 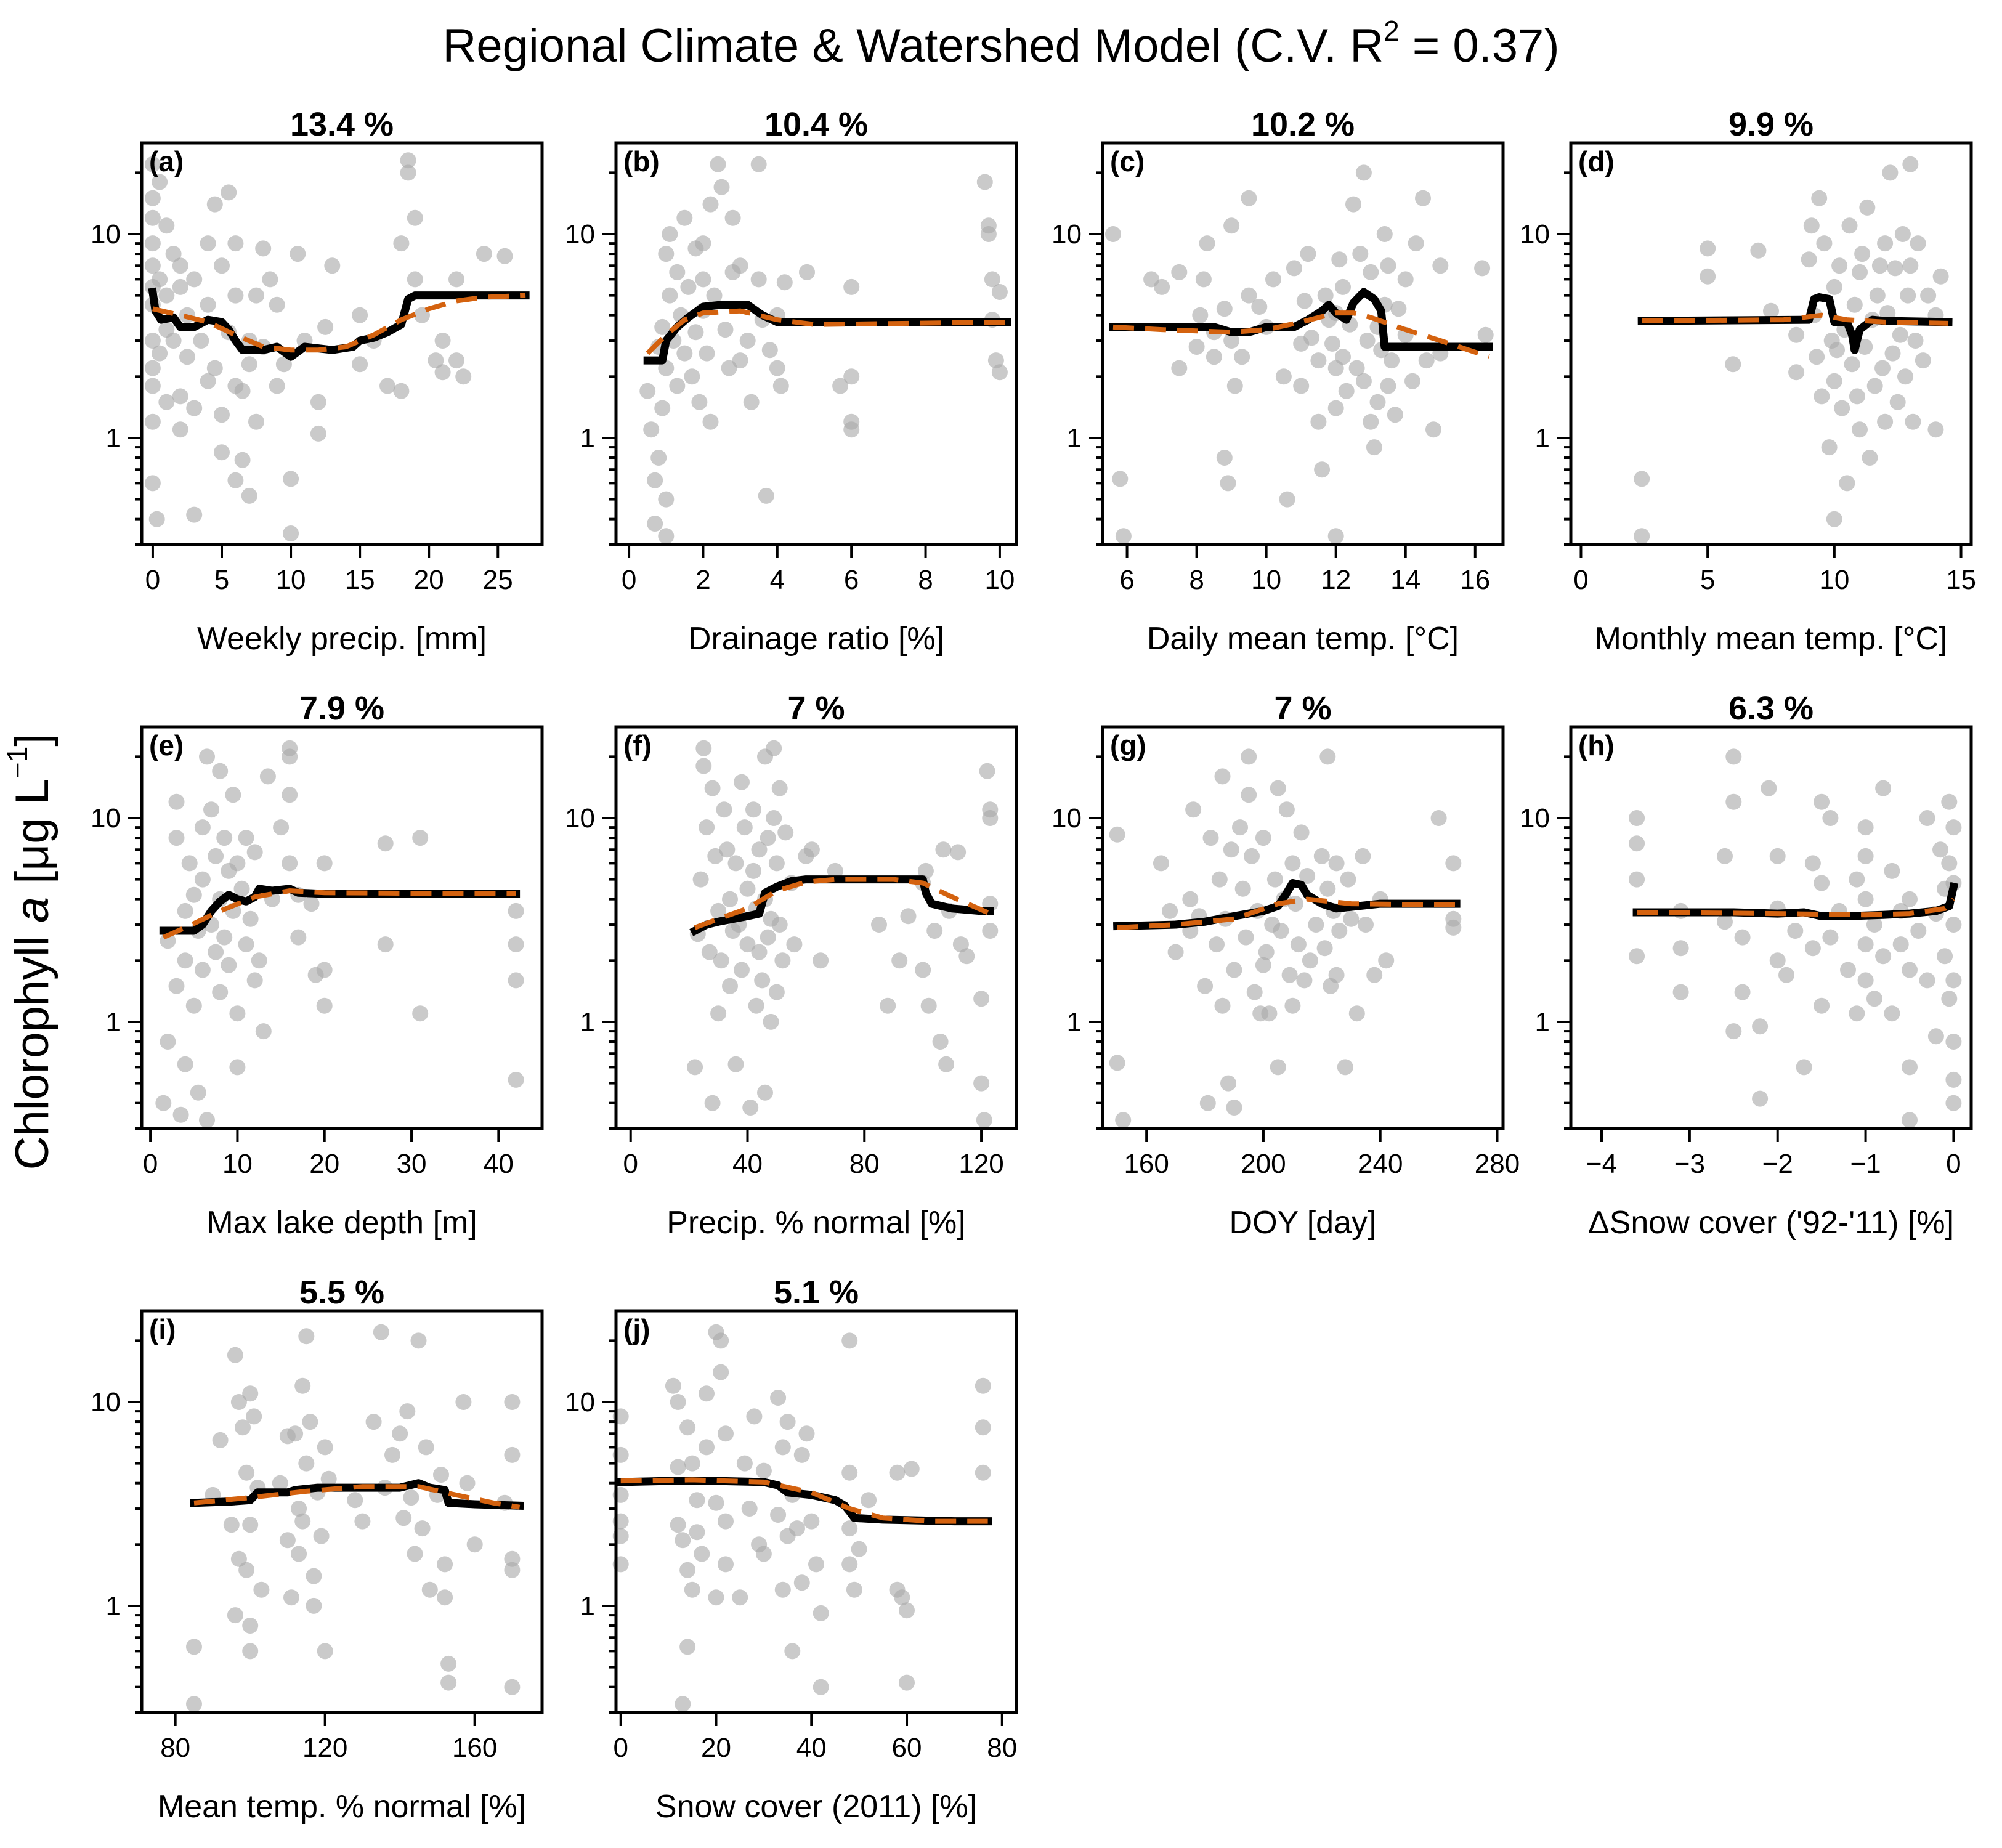 I want to click on x-tick-label: 20, so click(x=324, y=1164).